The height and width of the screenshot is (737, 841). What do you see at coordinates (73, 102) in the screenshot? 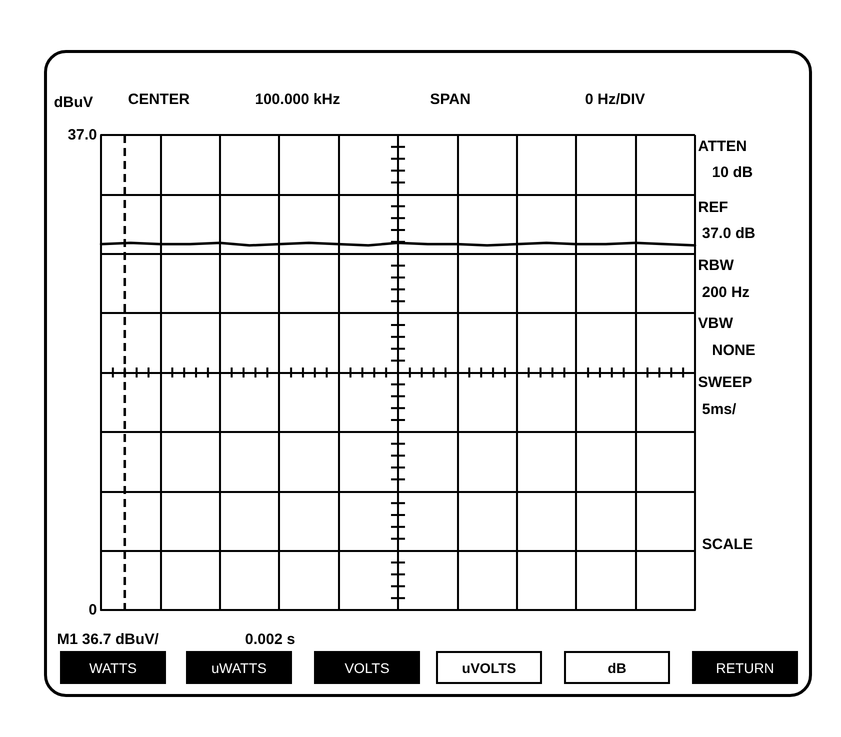
I see `y-axis-title: dBuV` at bounding box center [73, 102].